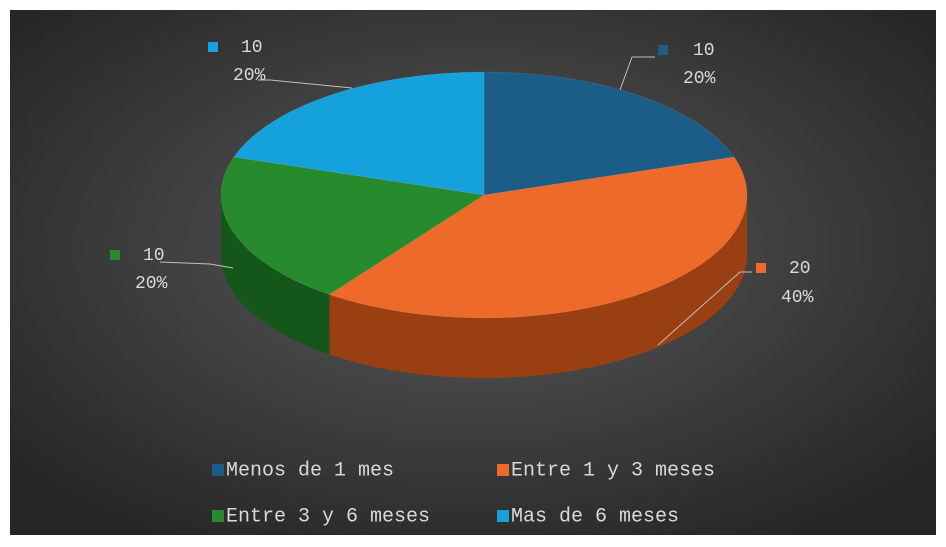  Describe the element at coordinates (797, 298) in the screenshot. I see `percent-label: 40%` at that location.